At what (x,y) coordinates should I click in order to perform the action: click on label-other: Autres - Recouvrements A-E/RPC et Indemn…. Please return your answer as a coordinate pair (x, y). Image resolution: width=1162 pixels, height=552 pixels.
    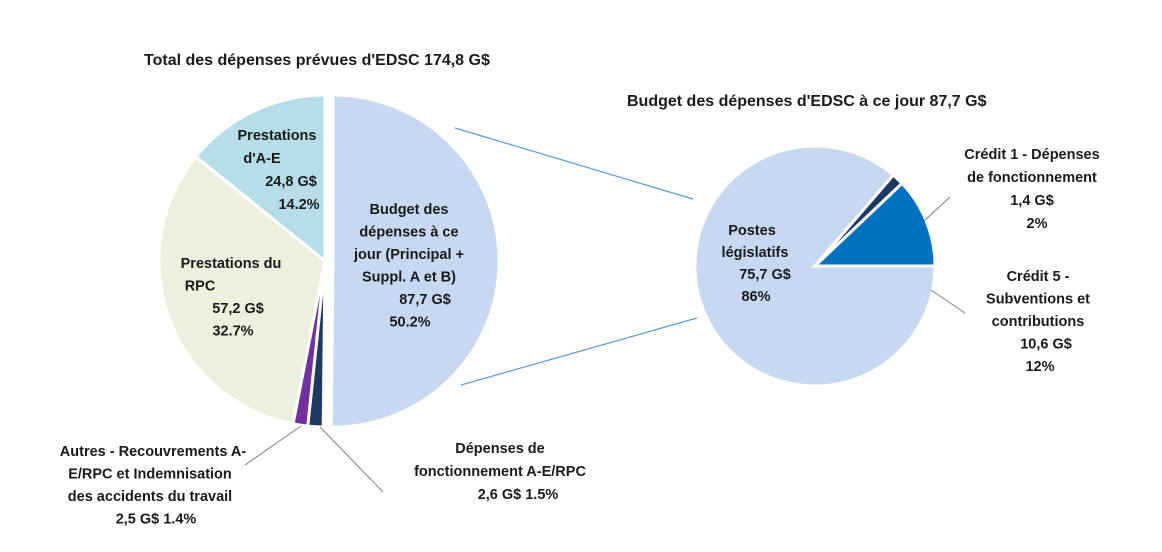
    Looking at the image, I should click on (153, 486).